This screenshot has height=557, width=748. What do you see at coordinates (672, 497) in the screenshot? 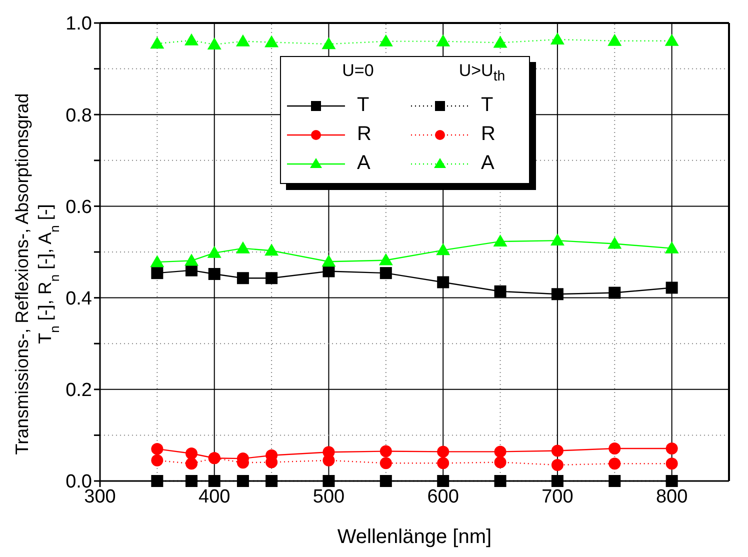
I see `x-tick-label: 800` at bounding box center [672, 497].